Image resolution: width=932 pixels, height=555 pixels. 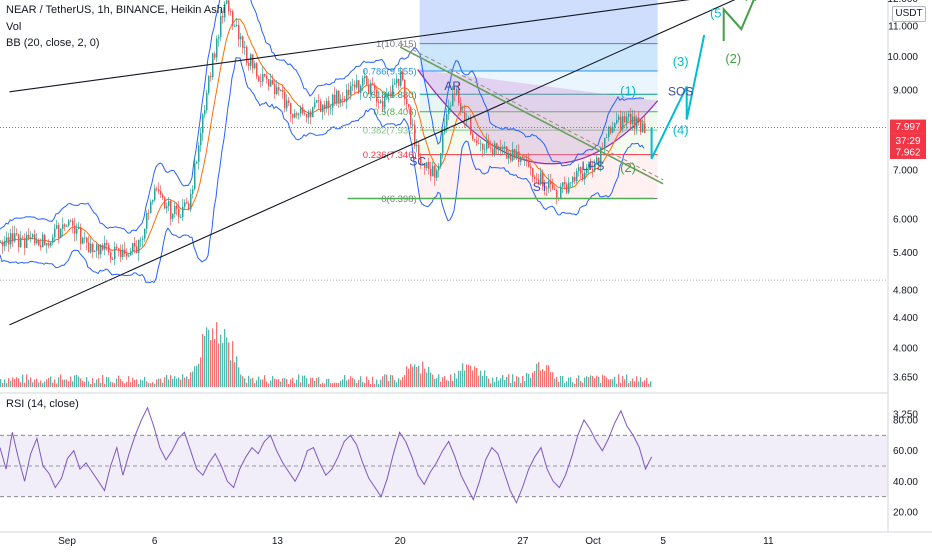 What do you see at coordinates (401, 541) in the screenshot?
I see `time-tick-label: 20` at bounding box center [401, 541].